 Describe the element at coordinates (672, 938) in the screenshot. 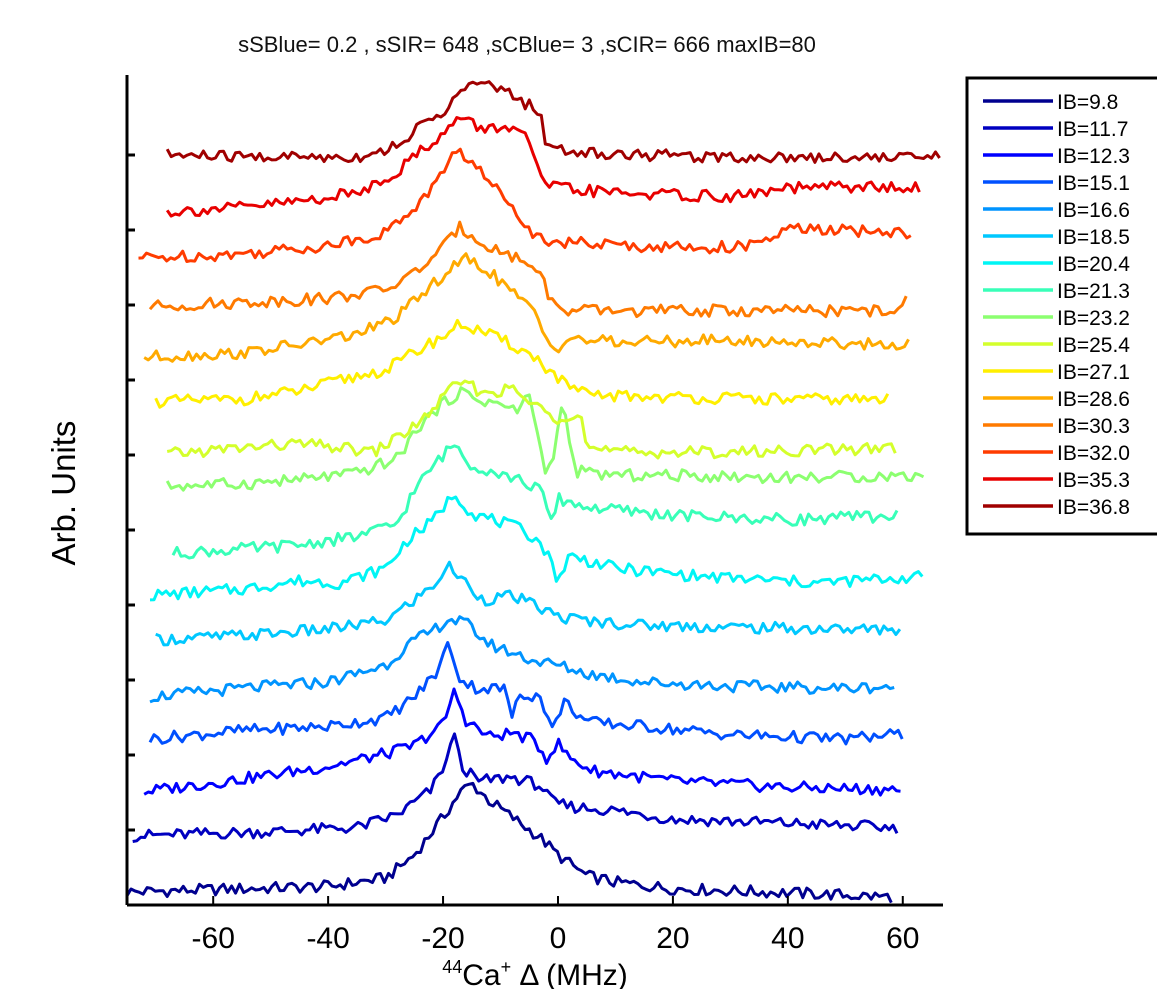

I see `x-tick-label: 20` at that location.